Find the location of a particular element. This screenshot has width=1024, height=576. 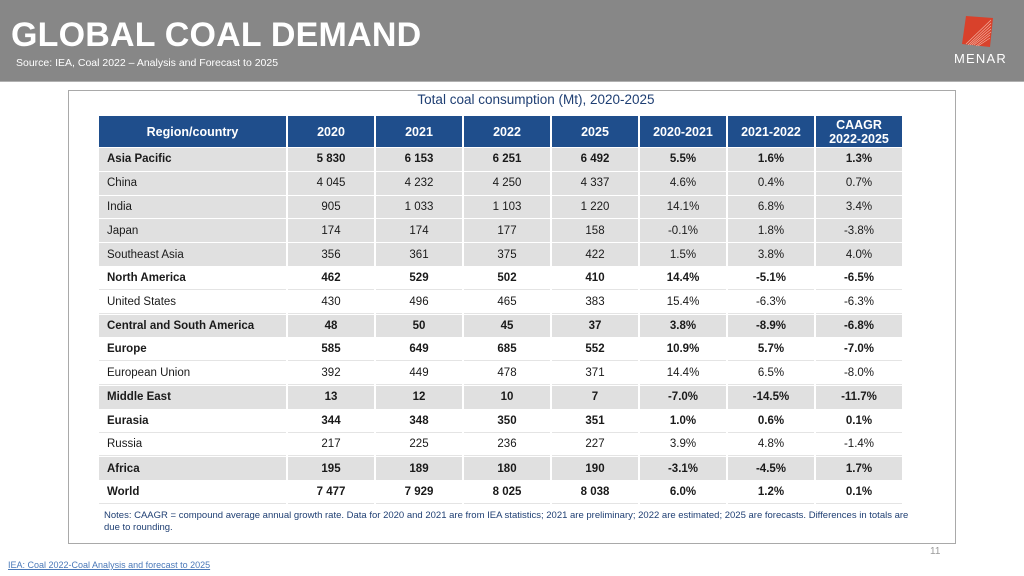

value-cell: 10 is located at coordinates (507, 397).